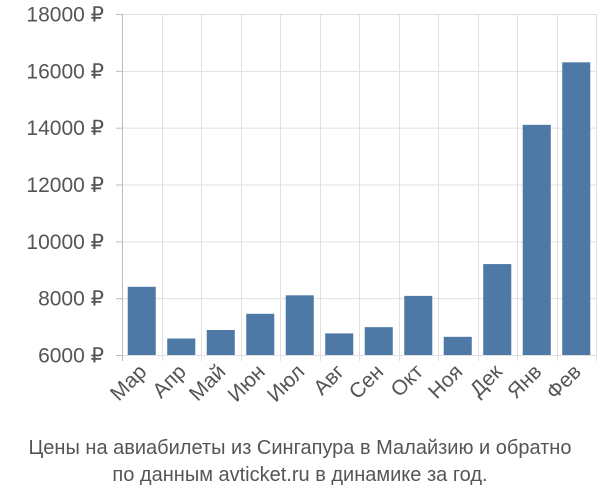 This screenshot has width=600, height=500. I want to click on bar-Мар, so click(141, 320).